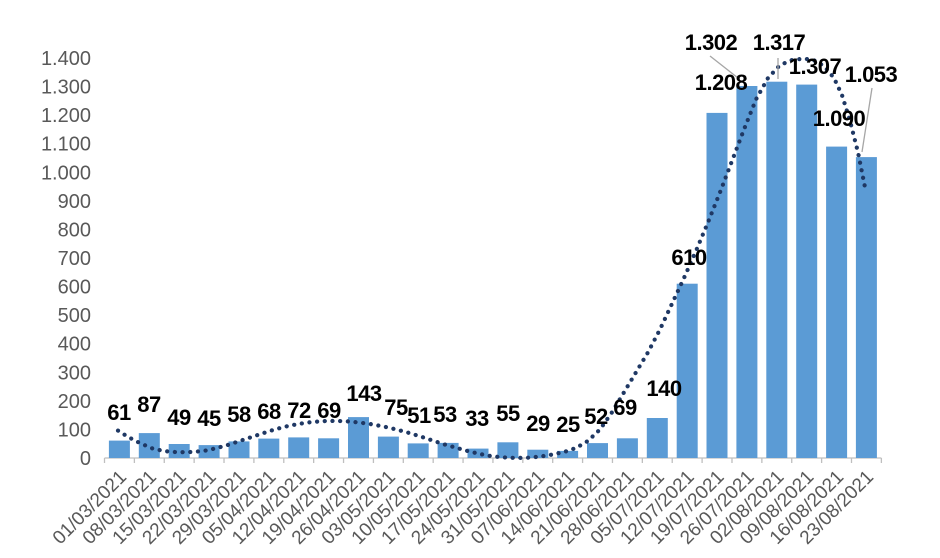 The height and width of the screenshot is (558, 940). I want to click on y-axis-label: 0, so click(85, 459).